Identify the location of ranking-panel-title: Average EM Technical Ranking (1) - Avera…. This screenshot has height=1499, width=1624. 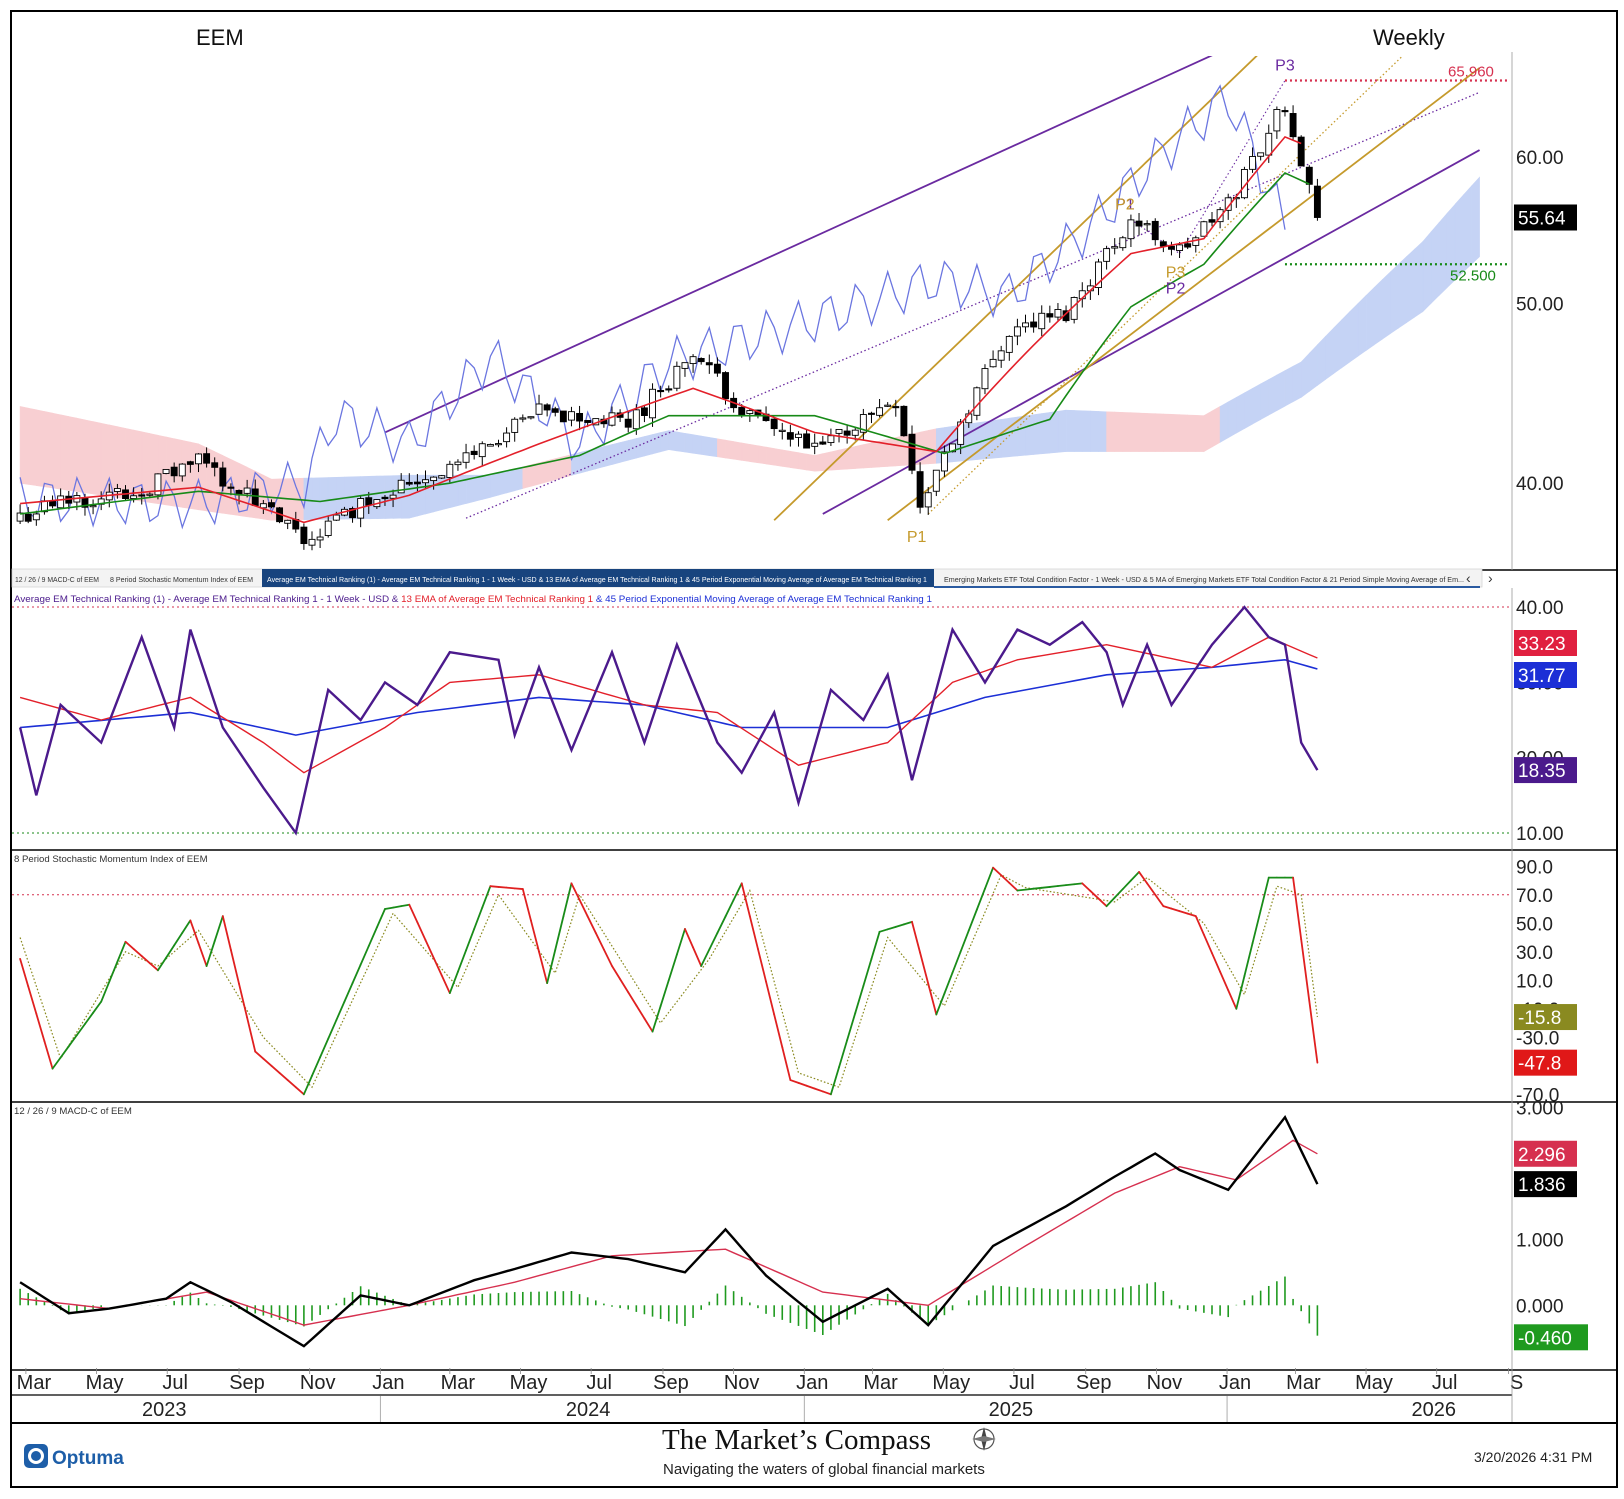
(473, 599).